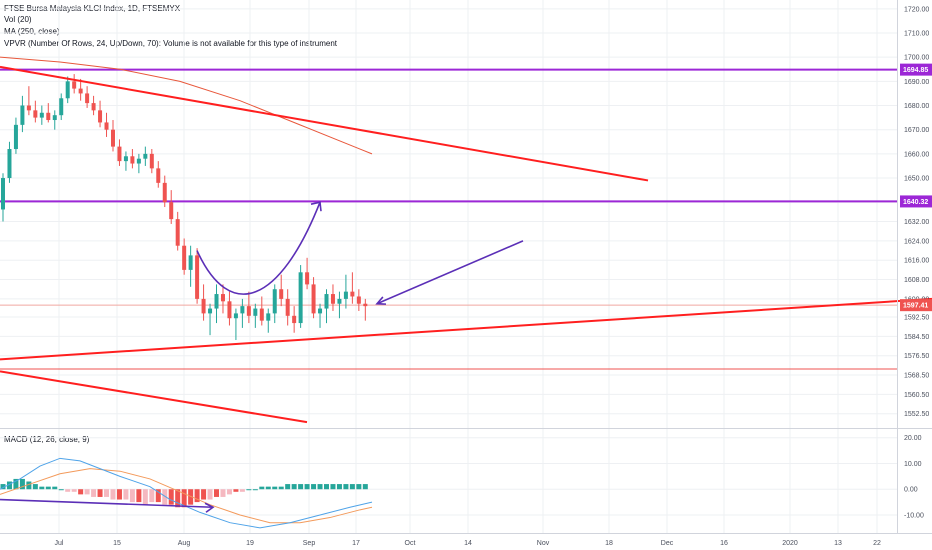 Image resolution: width=932 pixels, height=550 pixels. I want to click on price-tick-label: 1560.50, so click(916, 395).